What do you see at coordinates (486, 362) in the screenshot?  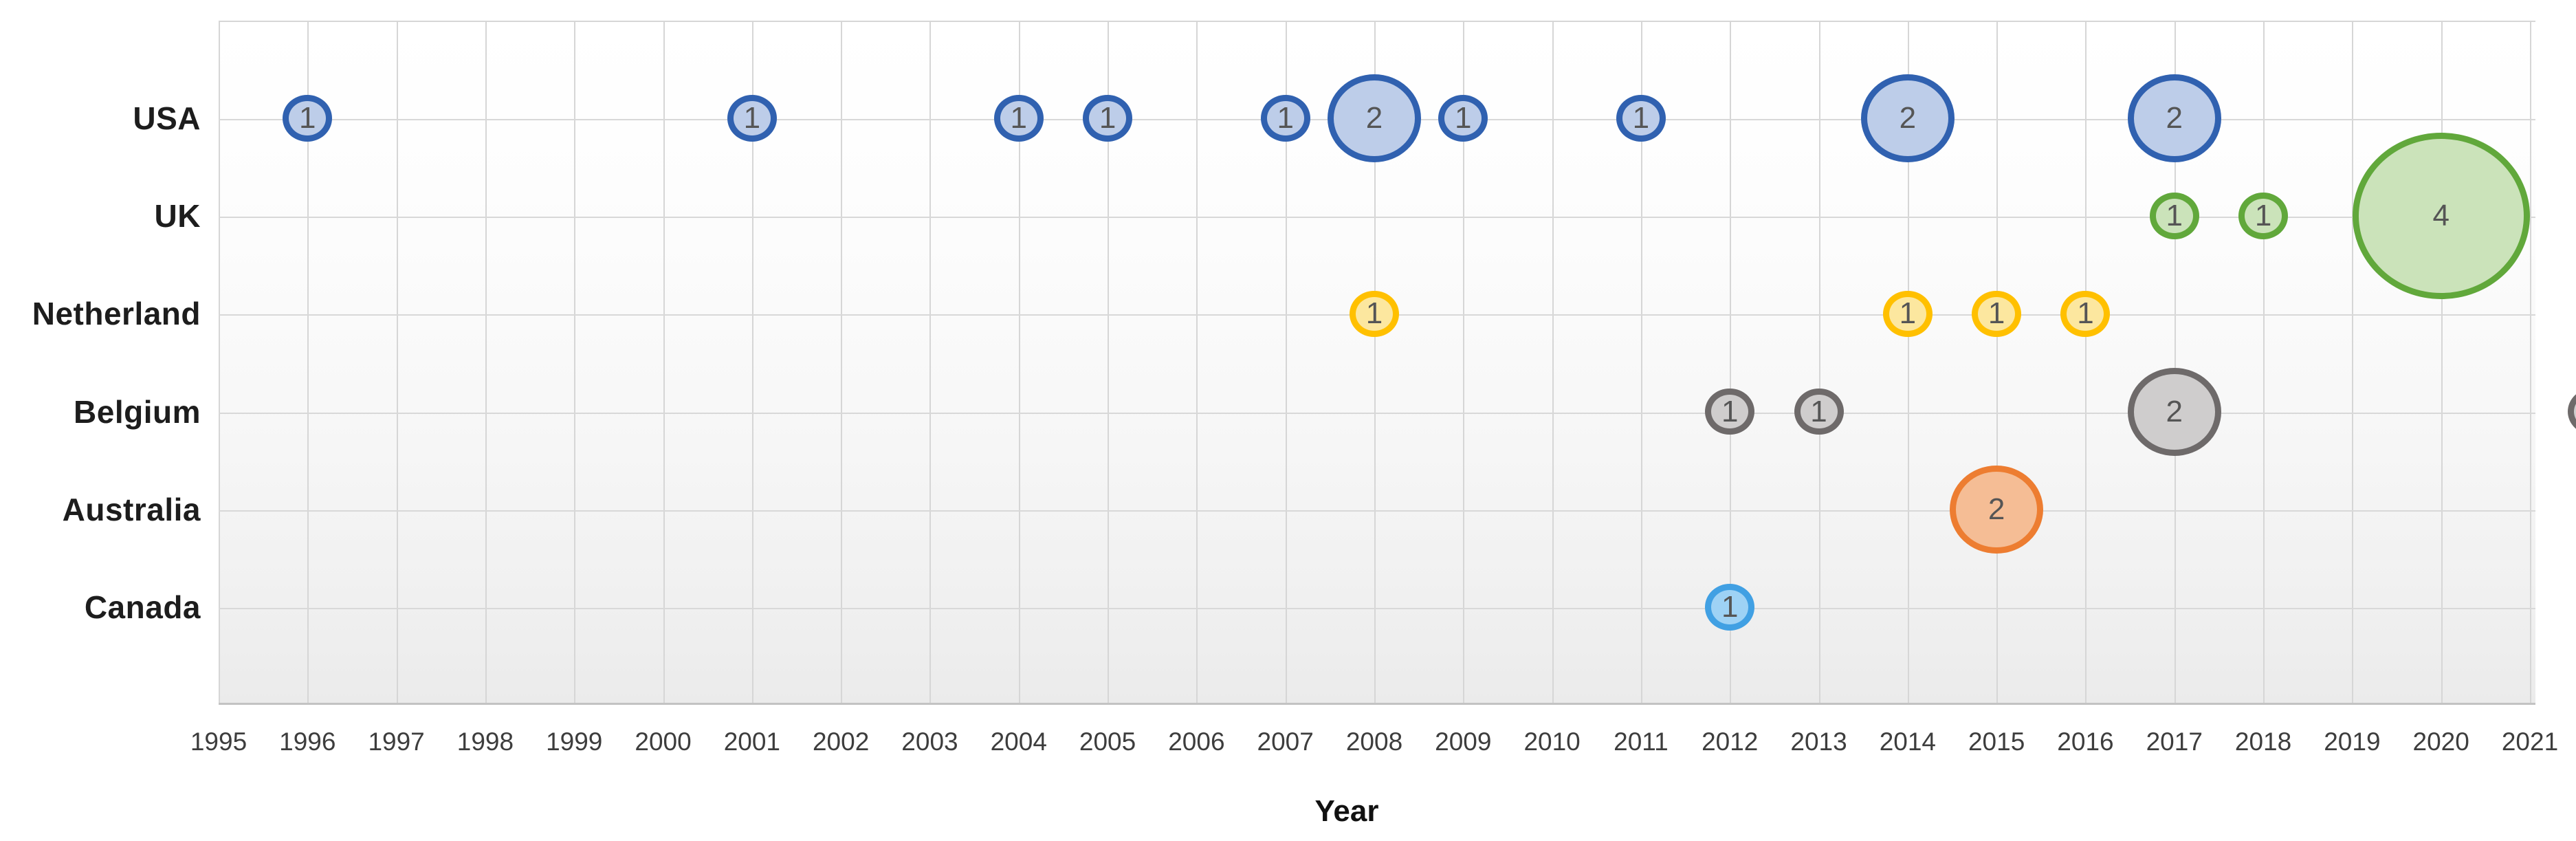 I see `gridline-vertical-1998` at bounding box center [486, 362].